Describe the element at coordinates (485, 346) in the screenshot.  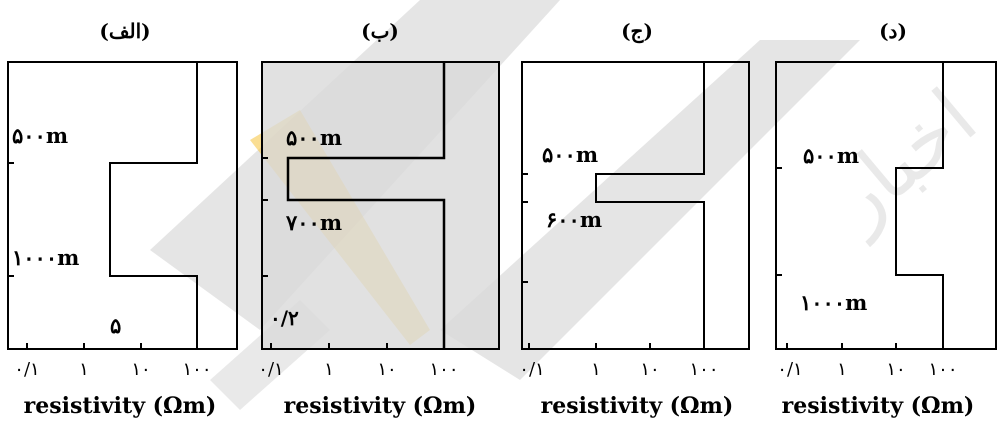
I see `x-tick-marks` at that location.